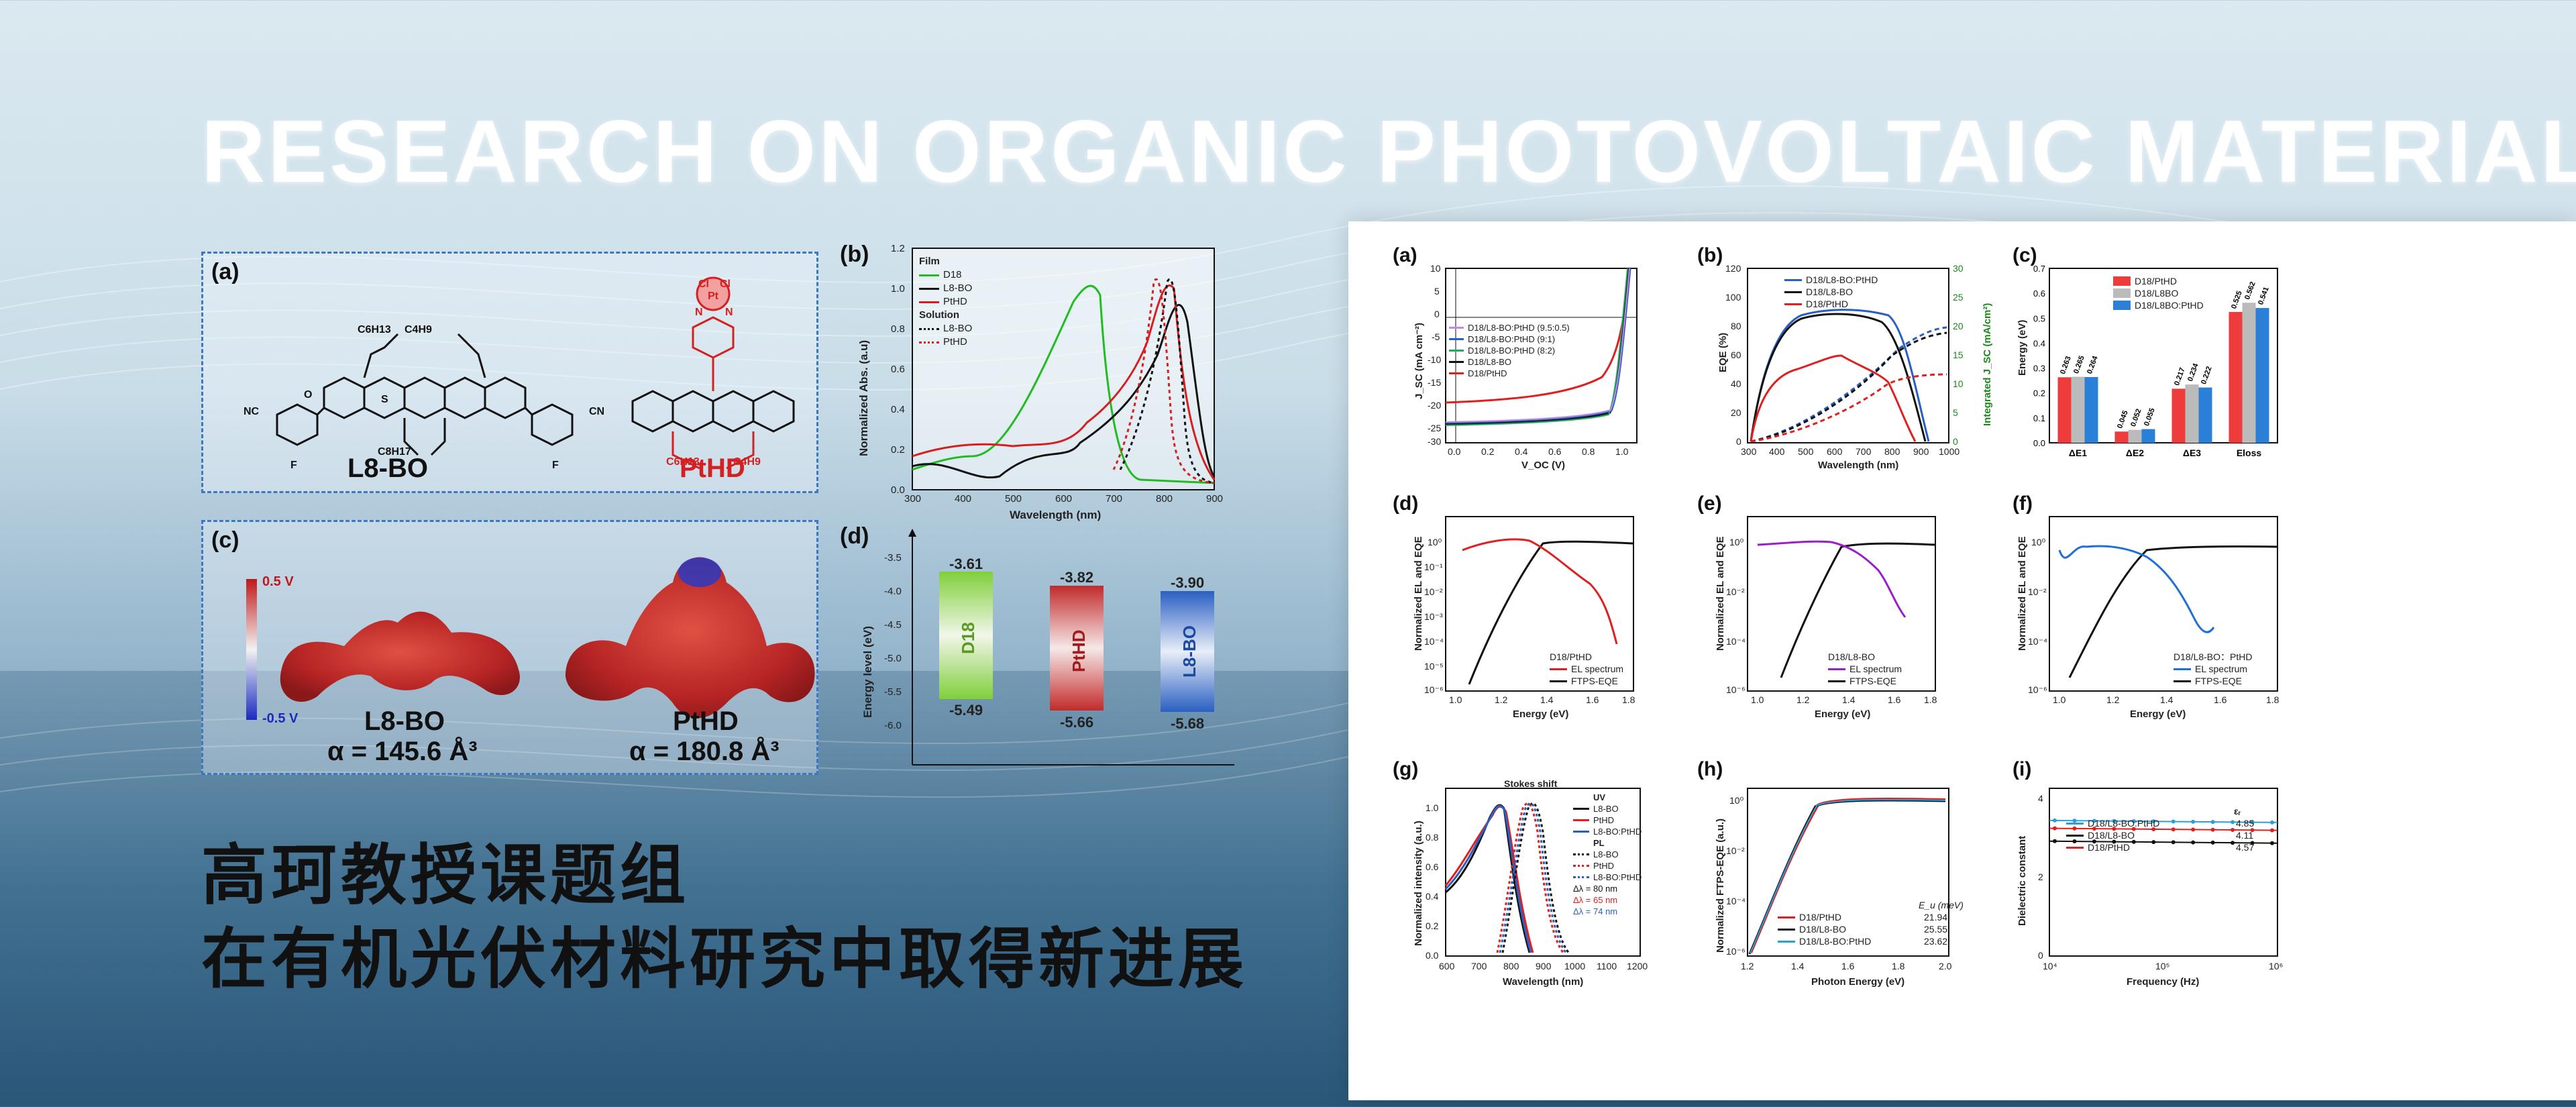 The image size is (2576, 1107). What do you see at coordinates (966, 710) in the screenshot?
I see `d18-homo: -5.49` at bounding box center [966, 710].